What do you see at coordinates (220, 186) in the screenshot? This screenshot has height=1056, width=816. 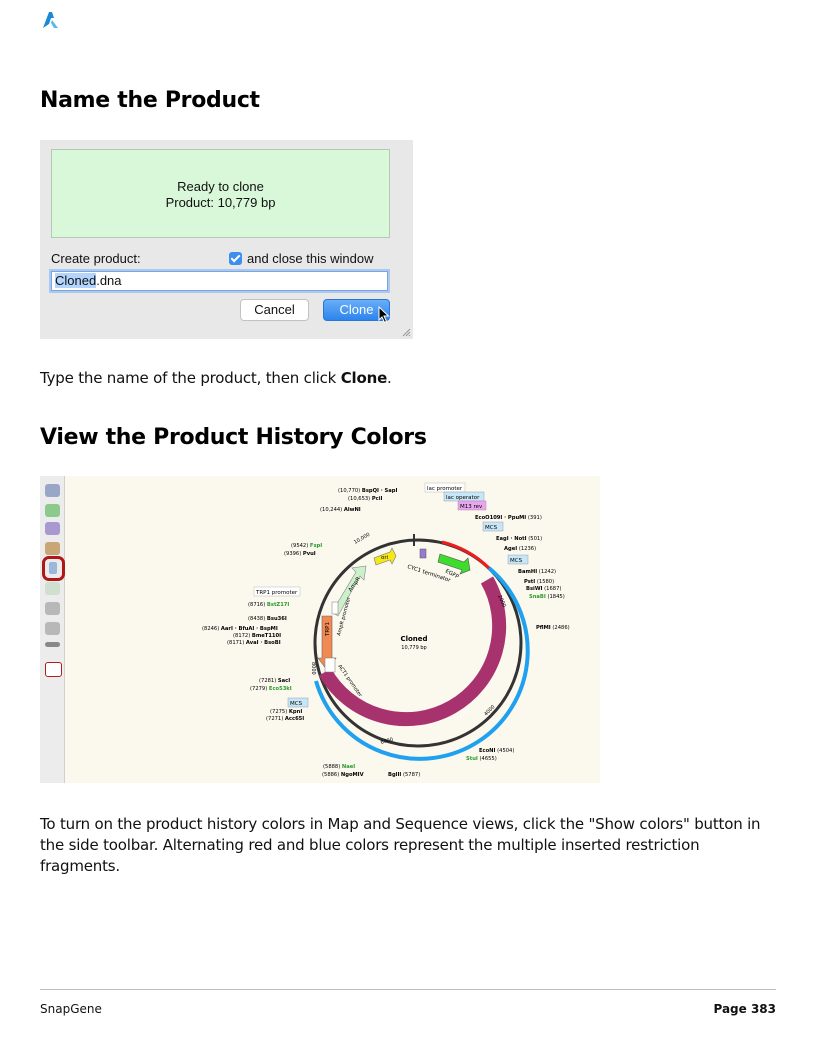 I see `ready-status-text: Ready to clone` at bounding box center [220, 186].